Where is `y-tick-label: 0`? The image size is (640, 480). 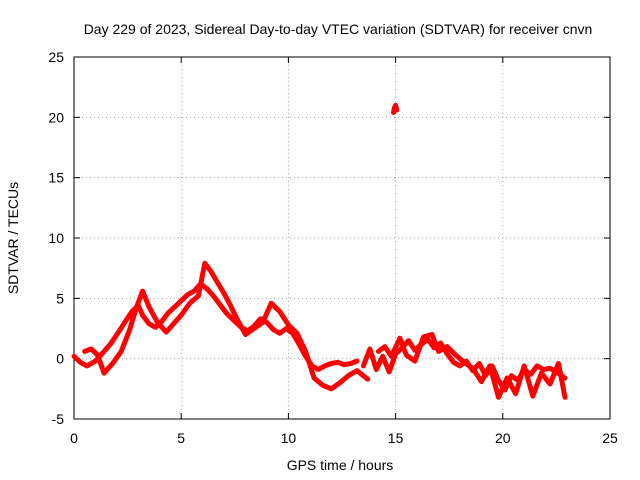
y-tick-label: 0 is located at coordinates (60, 359).